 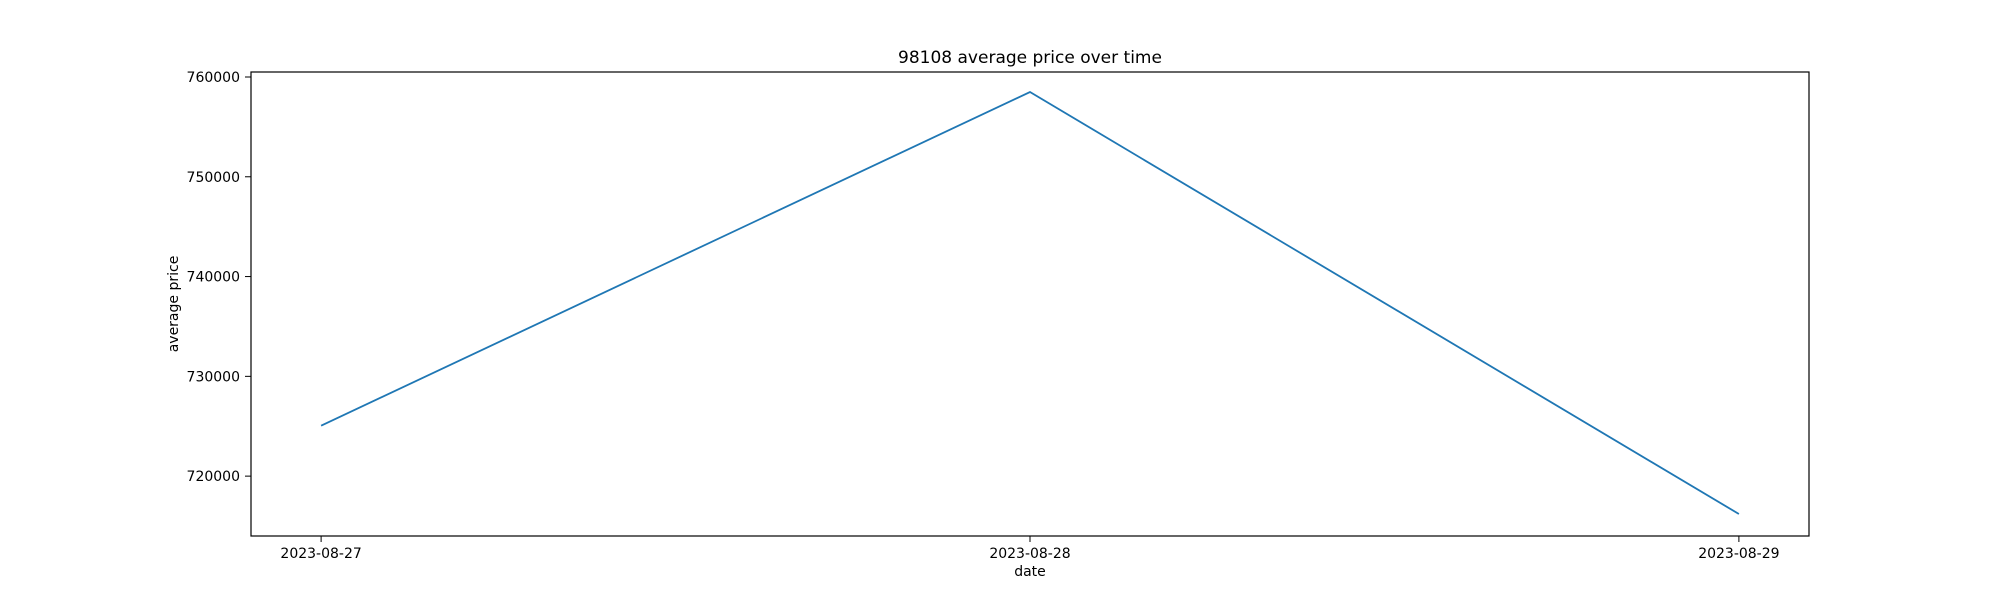 What do you see at coordinates (213, 78) in the screenshot?
I see `y-tick-label: 760000` at bounding box center [213, 78].